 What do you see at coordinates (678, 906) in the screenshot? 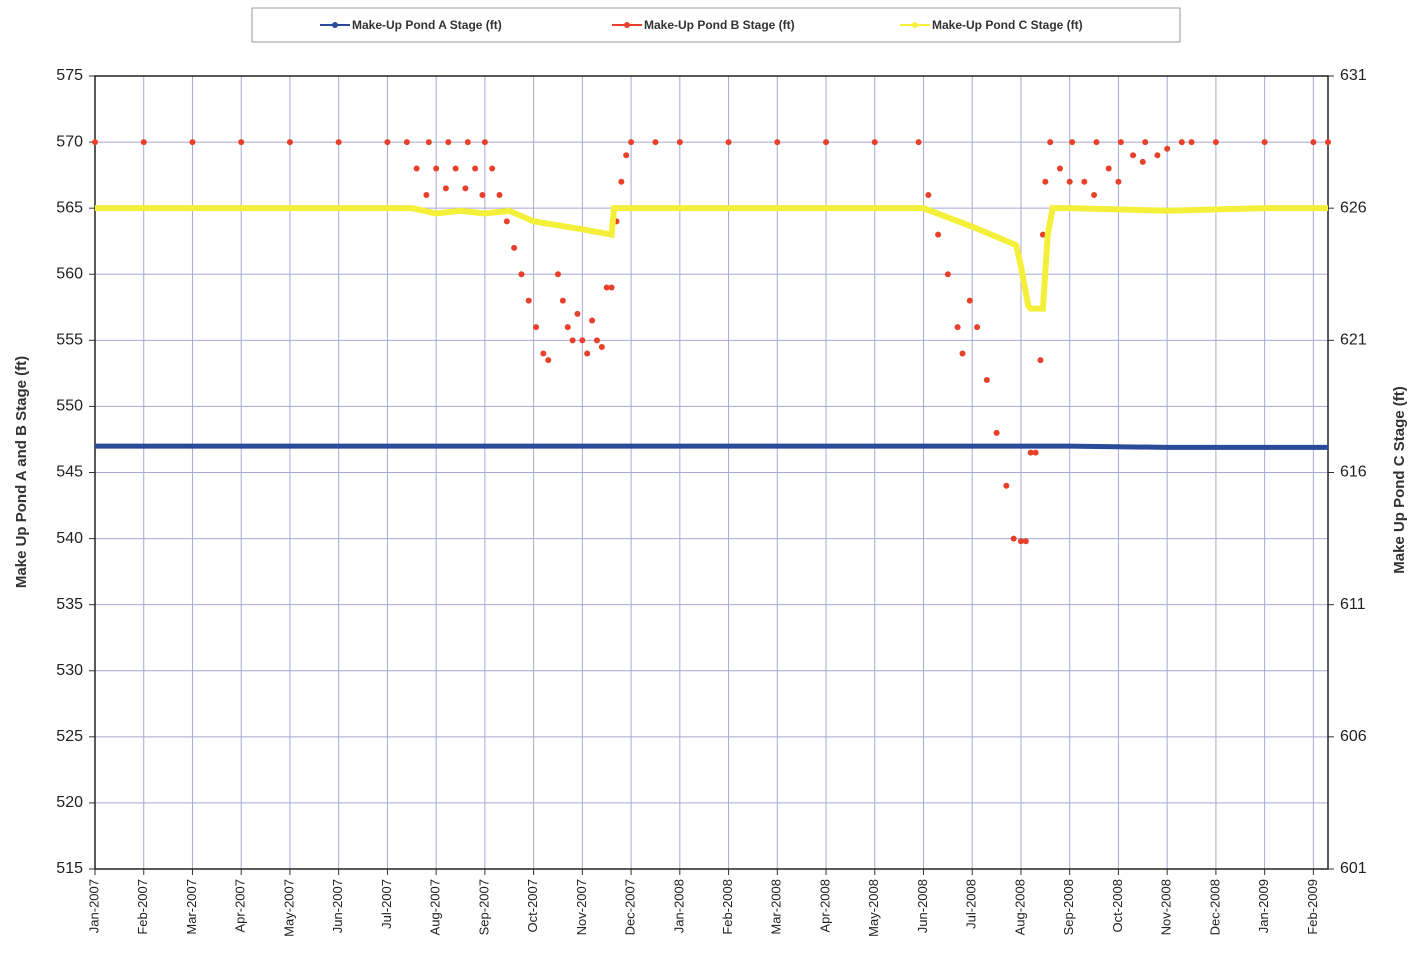
I see `x-tick-label: Jan-2008` at bounding box center [678, 906].